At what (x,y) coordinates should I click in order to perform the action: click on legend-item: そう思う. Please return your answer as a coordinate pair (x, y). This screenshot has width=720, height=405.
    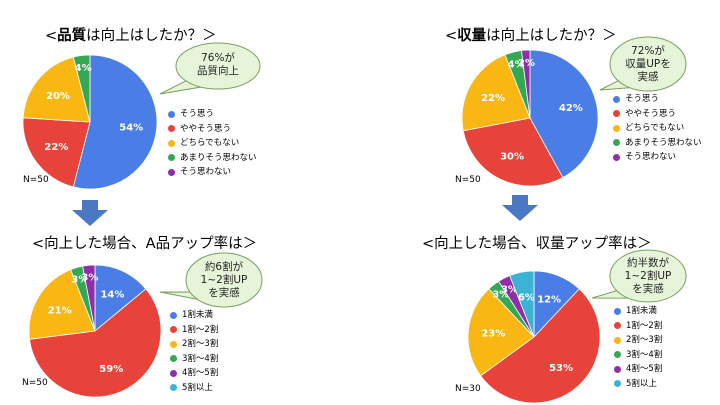
    Looking at the image, I should click on (657, 99).